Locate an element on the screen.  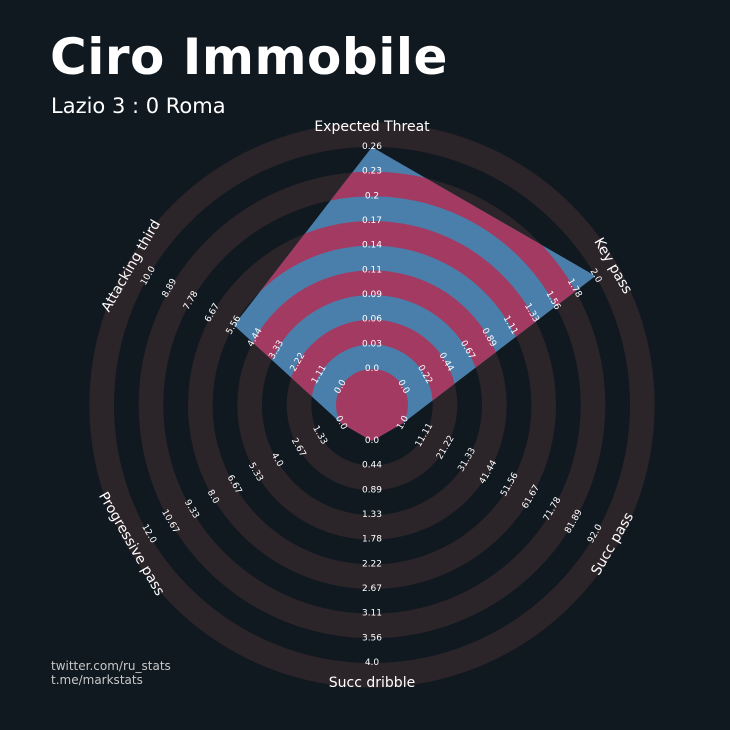
tick-label: 0.14 is located at coordinates (372, 246).